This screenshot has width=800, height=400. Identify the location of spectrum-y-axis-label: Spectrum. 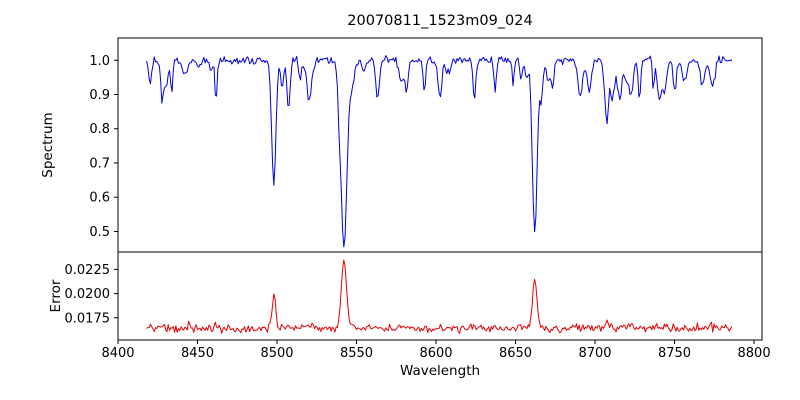
(48, 145).